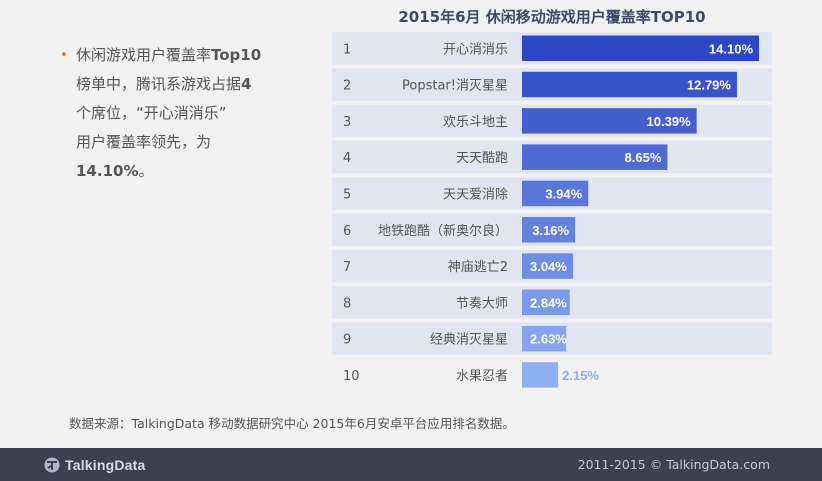  What do you see at coordinates (107, 171) in the screenshot?
I see `summary-emphasis: 14.10%` at bounding box center [107, 171].